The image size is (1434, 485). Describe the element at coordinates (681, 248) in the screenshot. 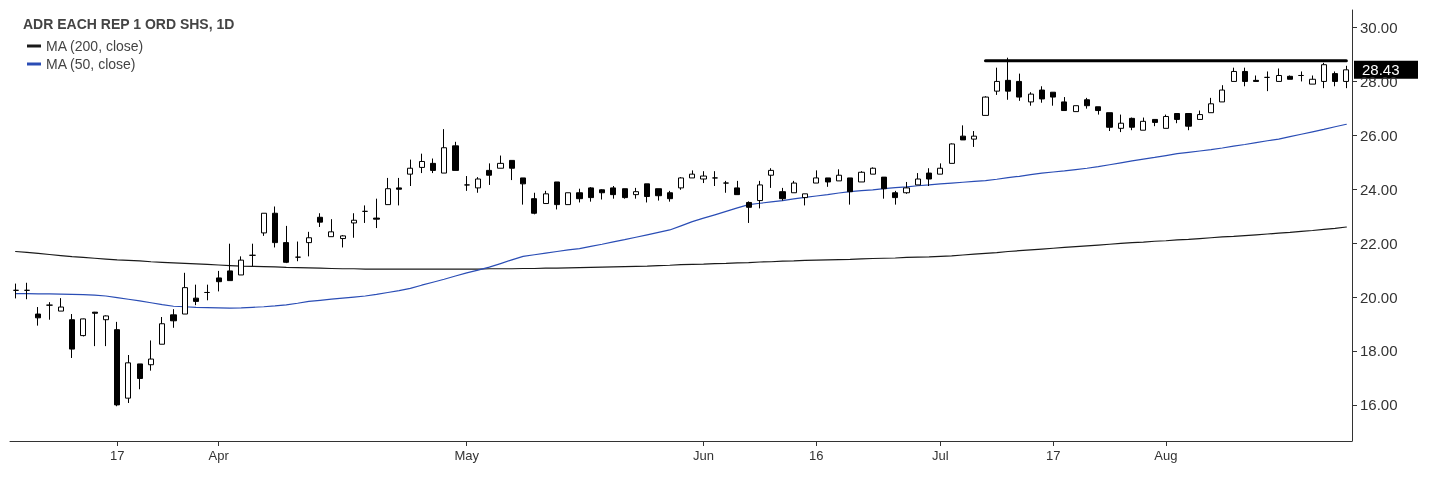

I see `line-series` at that location.